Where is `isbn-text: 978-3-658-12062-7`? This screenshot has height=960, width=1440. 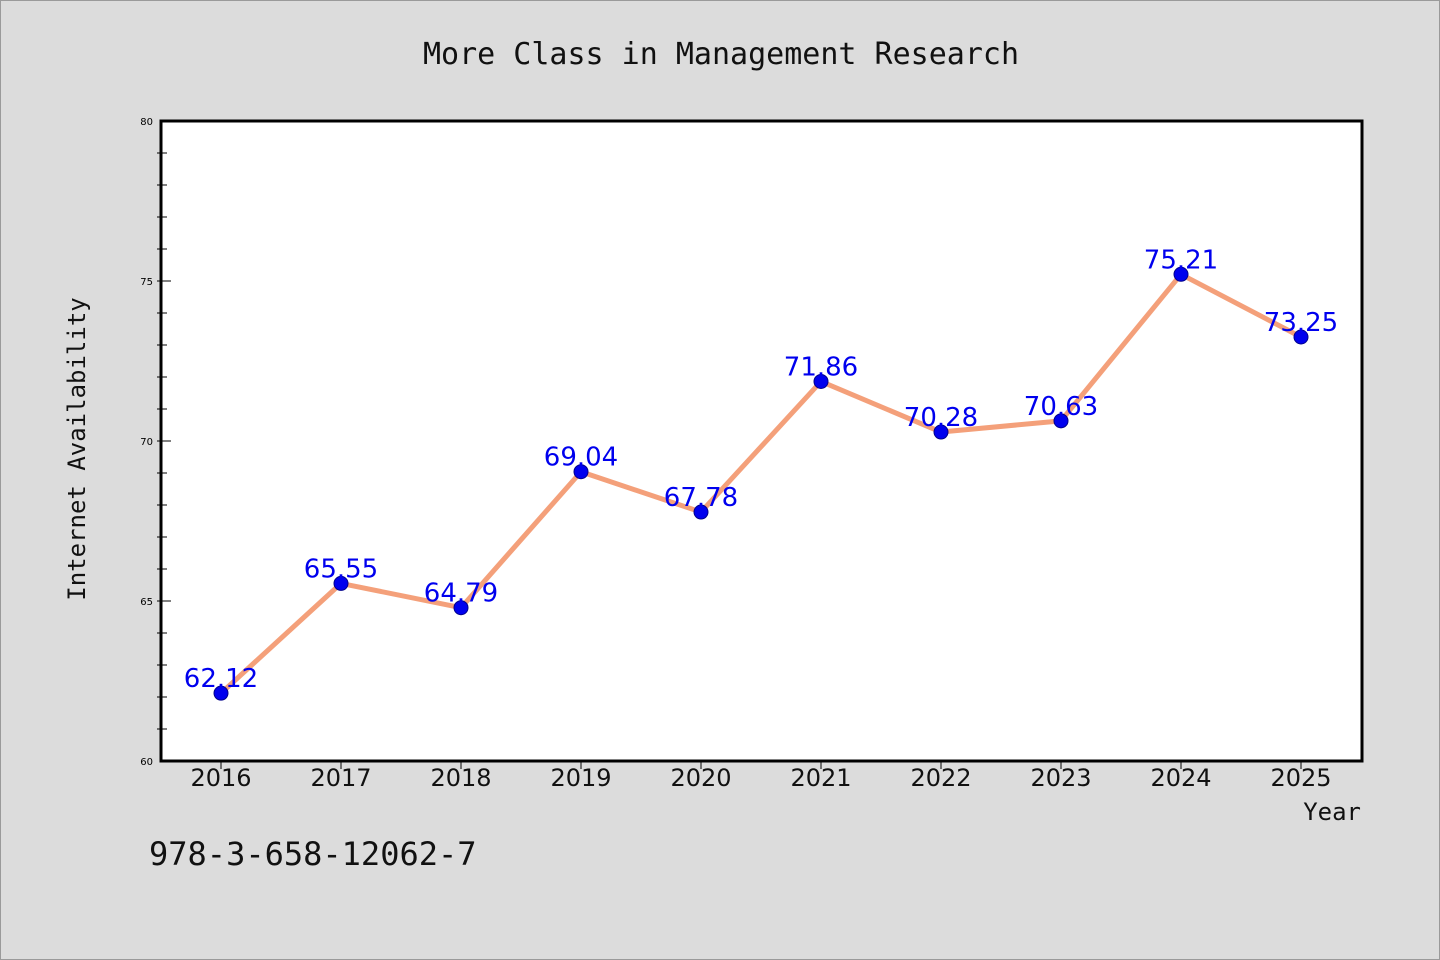
isbn-text: 978-3-658-12062-7 is located at coordinates (313, 854).